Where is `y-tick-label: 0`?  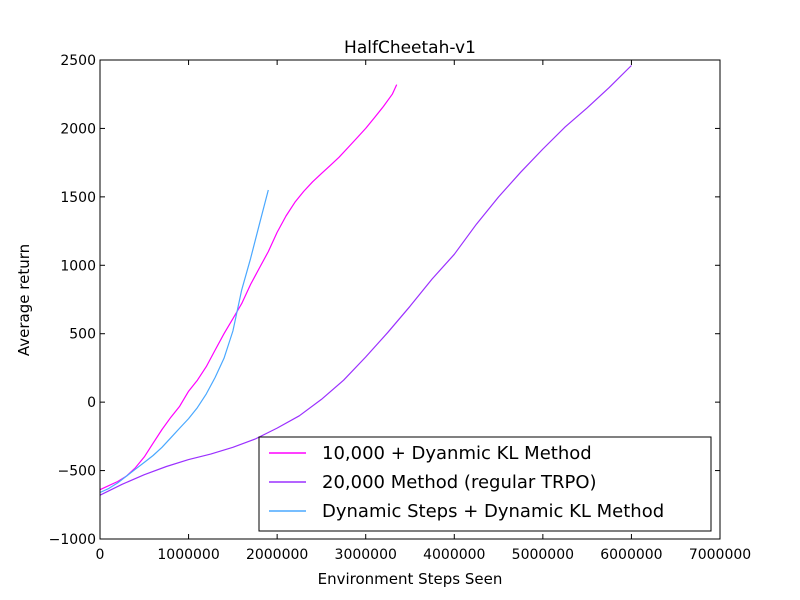
y-tick-label: 0 is located at coordinates (91, 403).